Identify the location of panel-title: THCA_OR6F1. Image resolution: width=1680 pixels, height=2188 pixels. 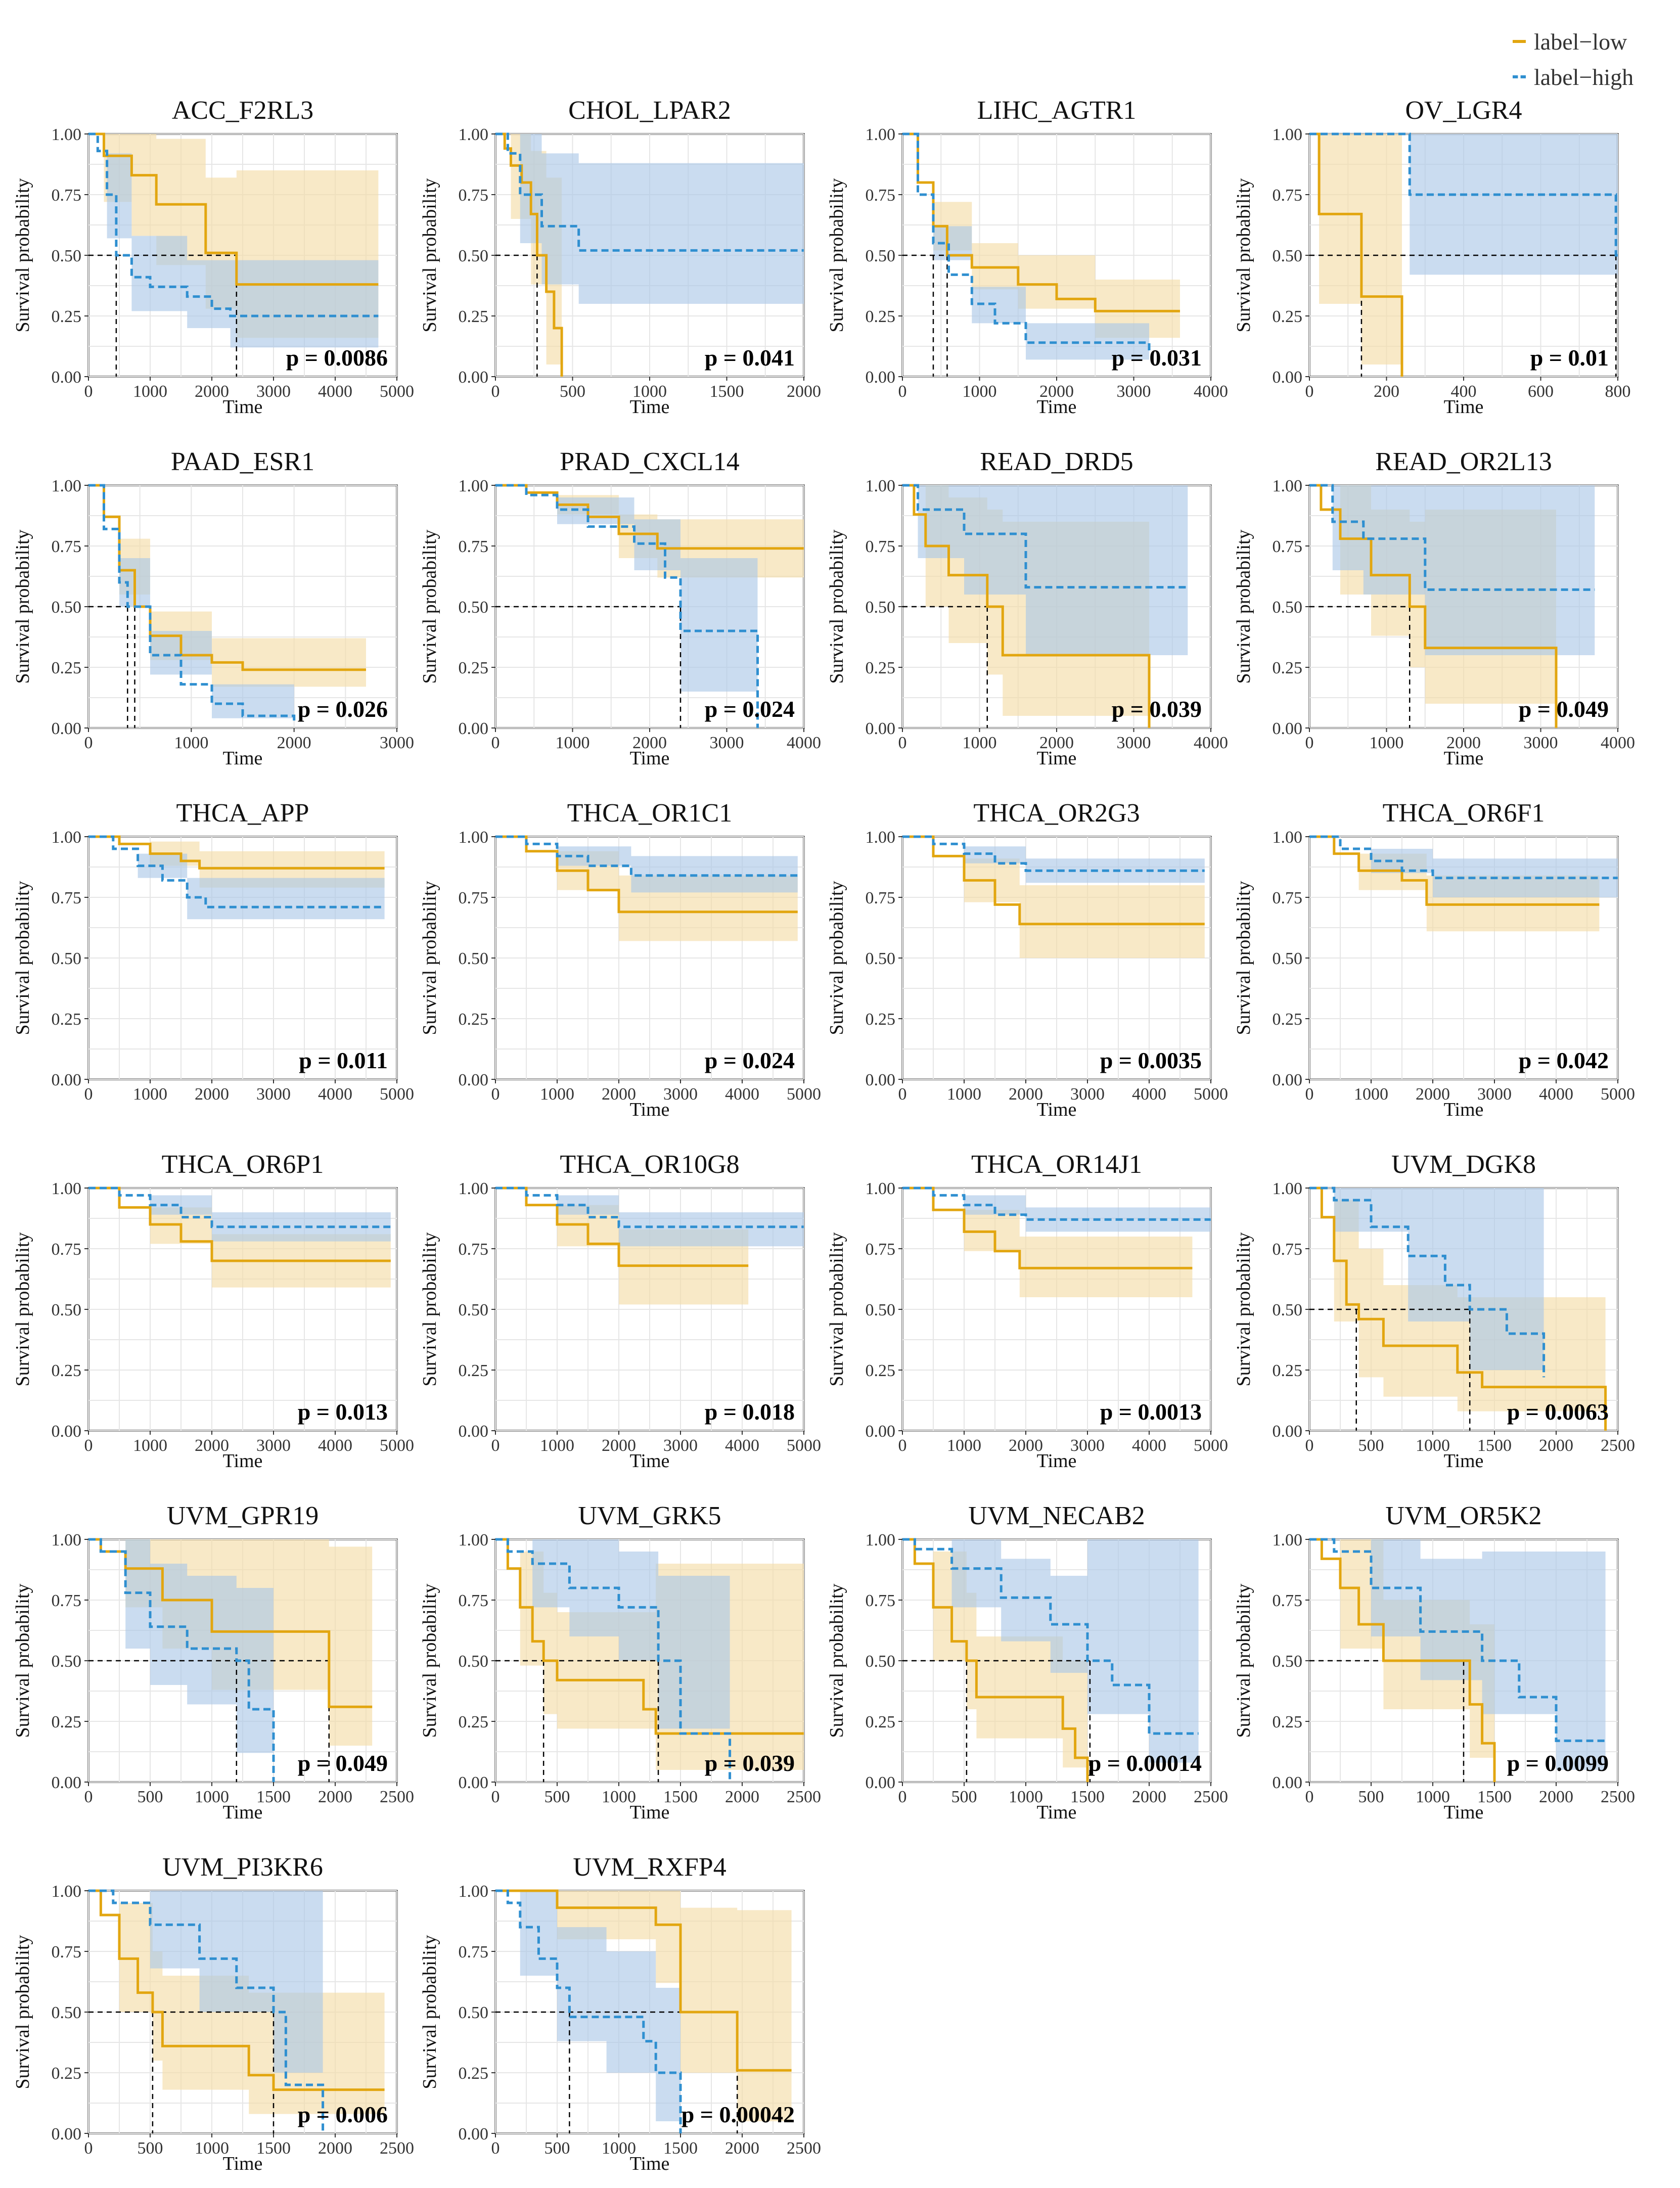
(1464, 813).